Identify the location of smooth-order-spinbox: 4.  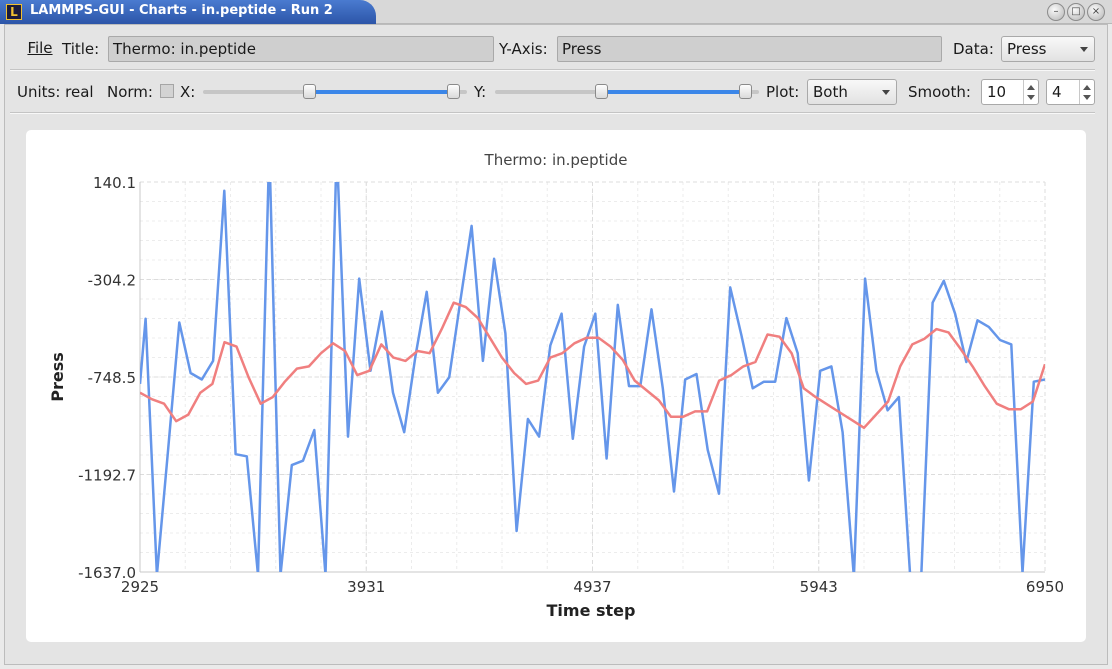
(1070, 92).